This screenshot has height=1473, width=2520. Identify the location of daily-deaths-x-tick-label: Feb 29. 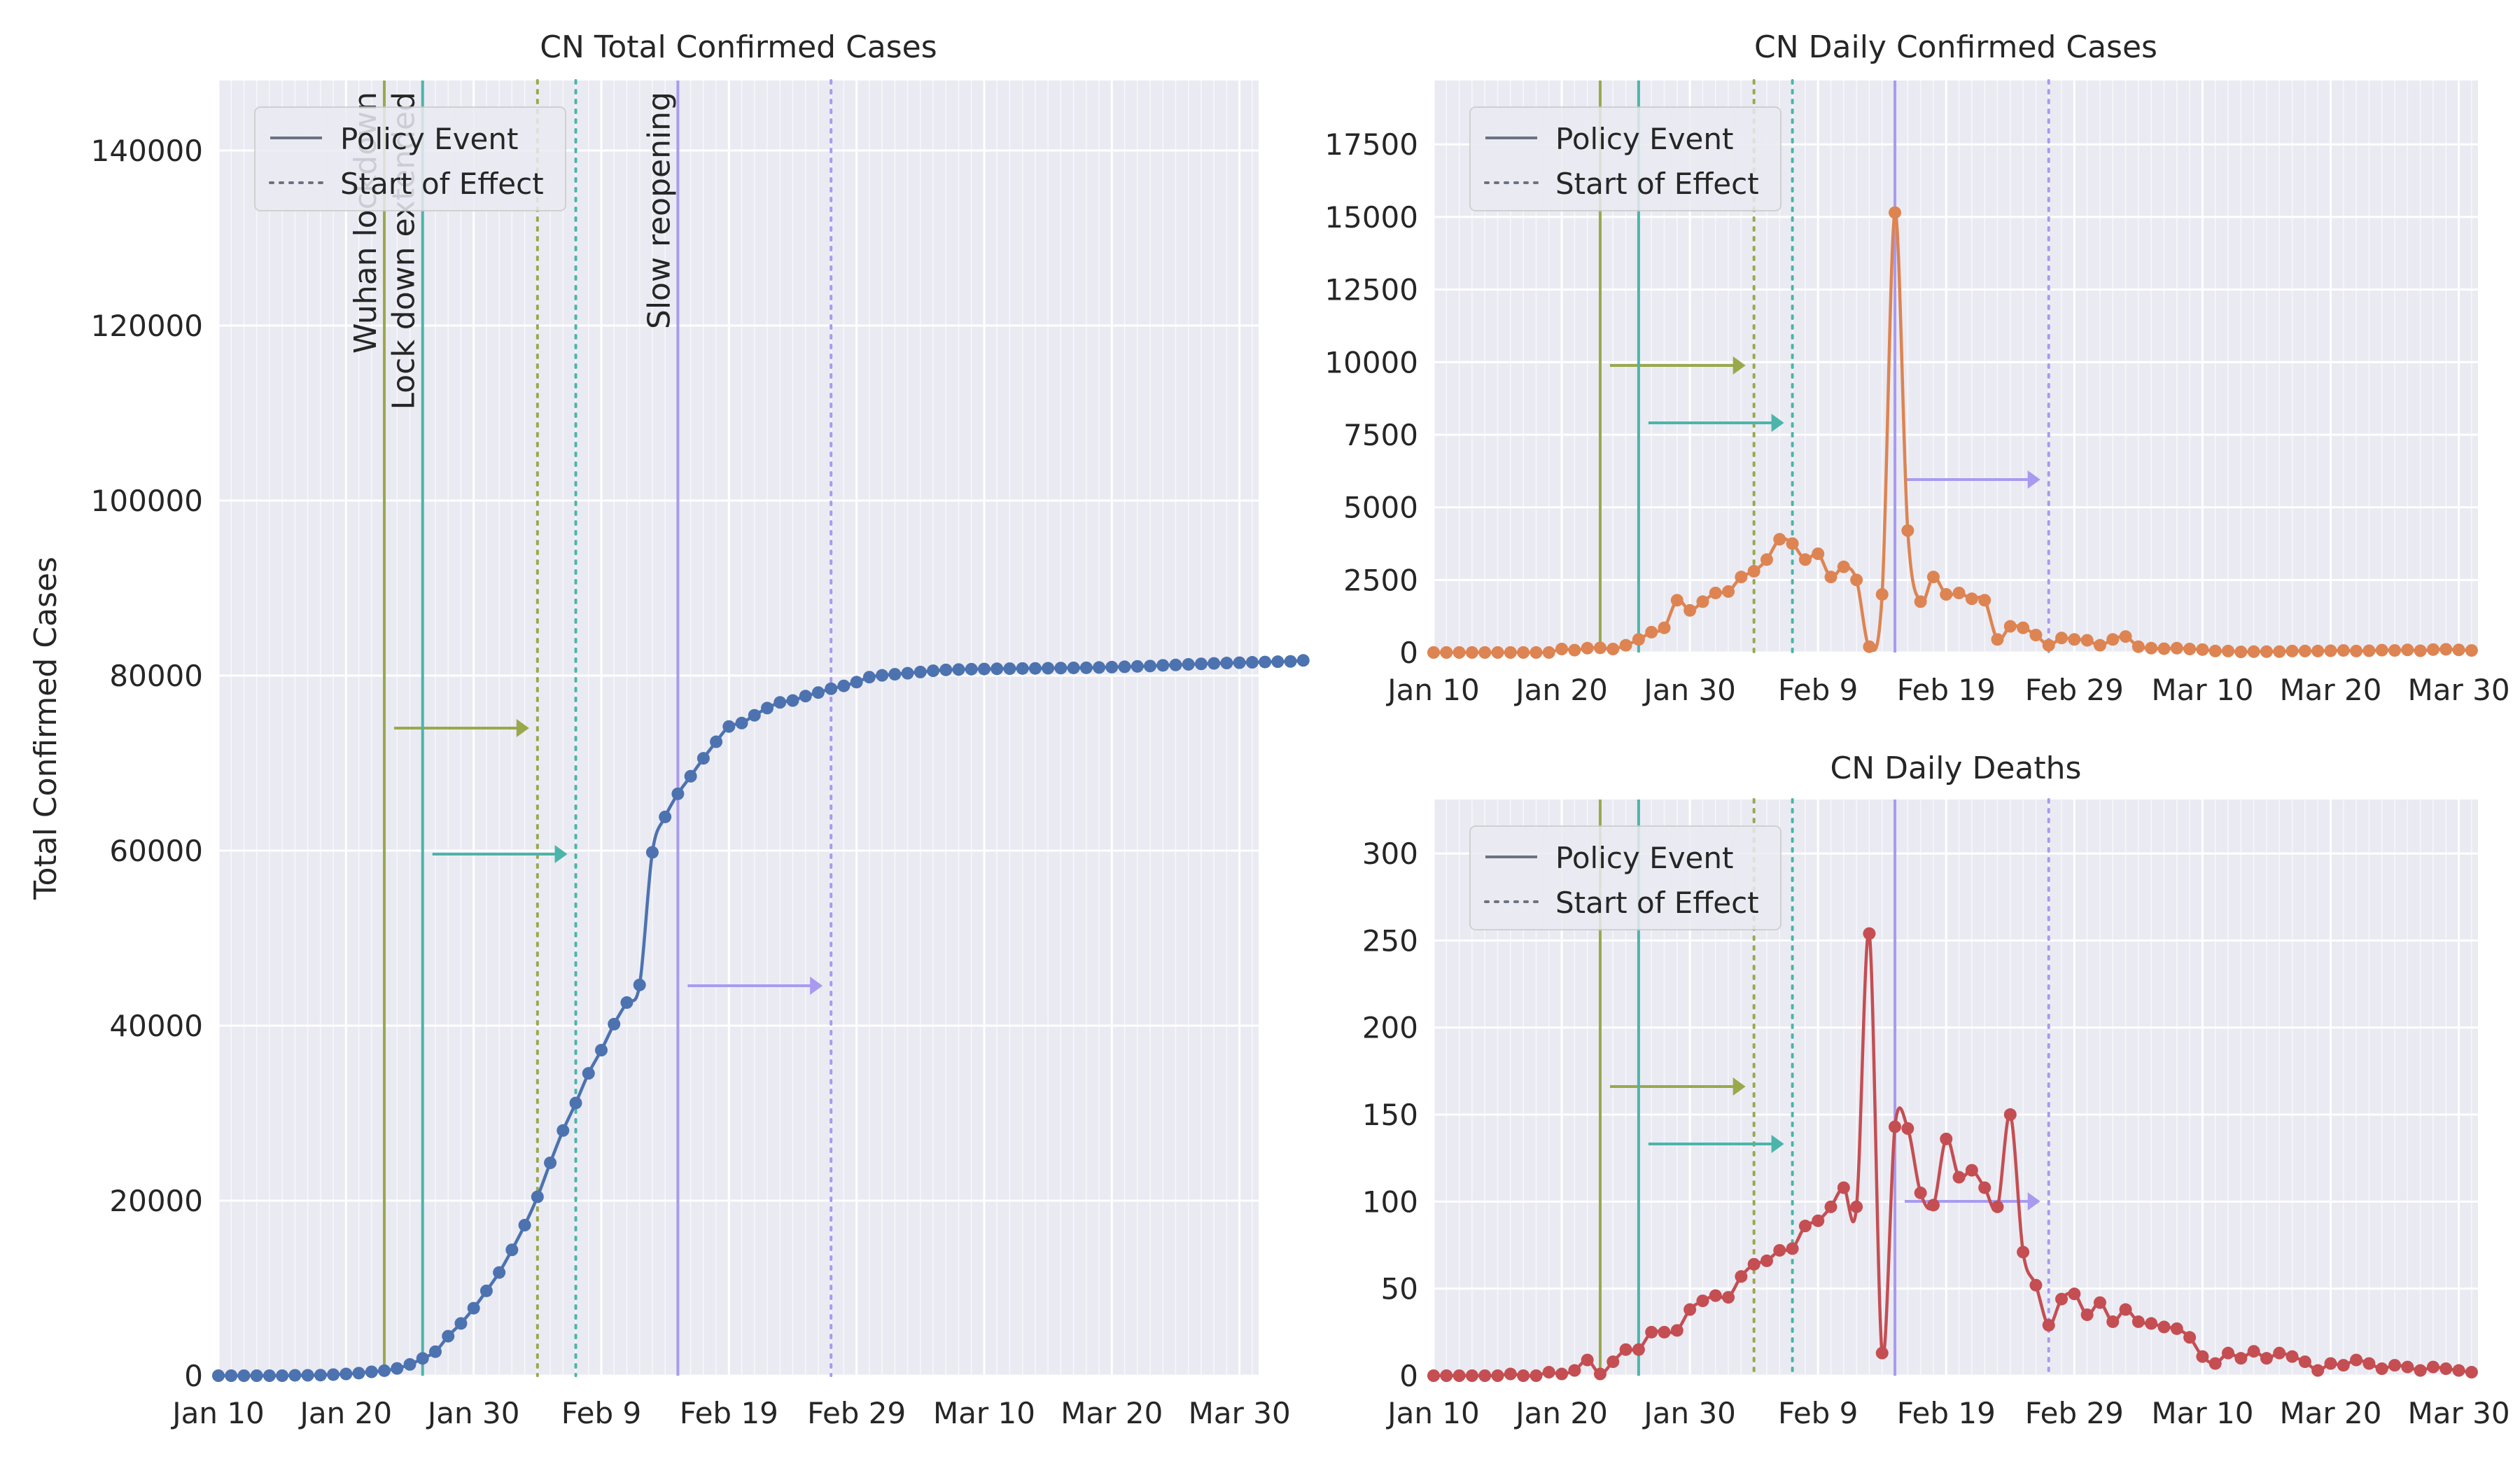
(2074, 1413).